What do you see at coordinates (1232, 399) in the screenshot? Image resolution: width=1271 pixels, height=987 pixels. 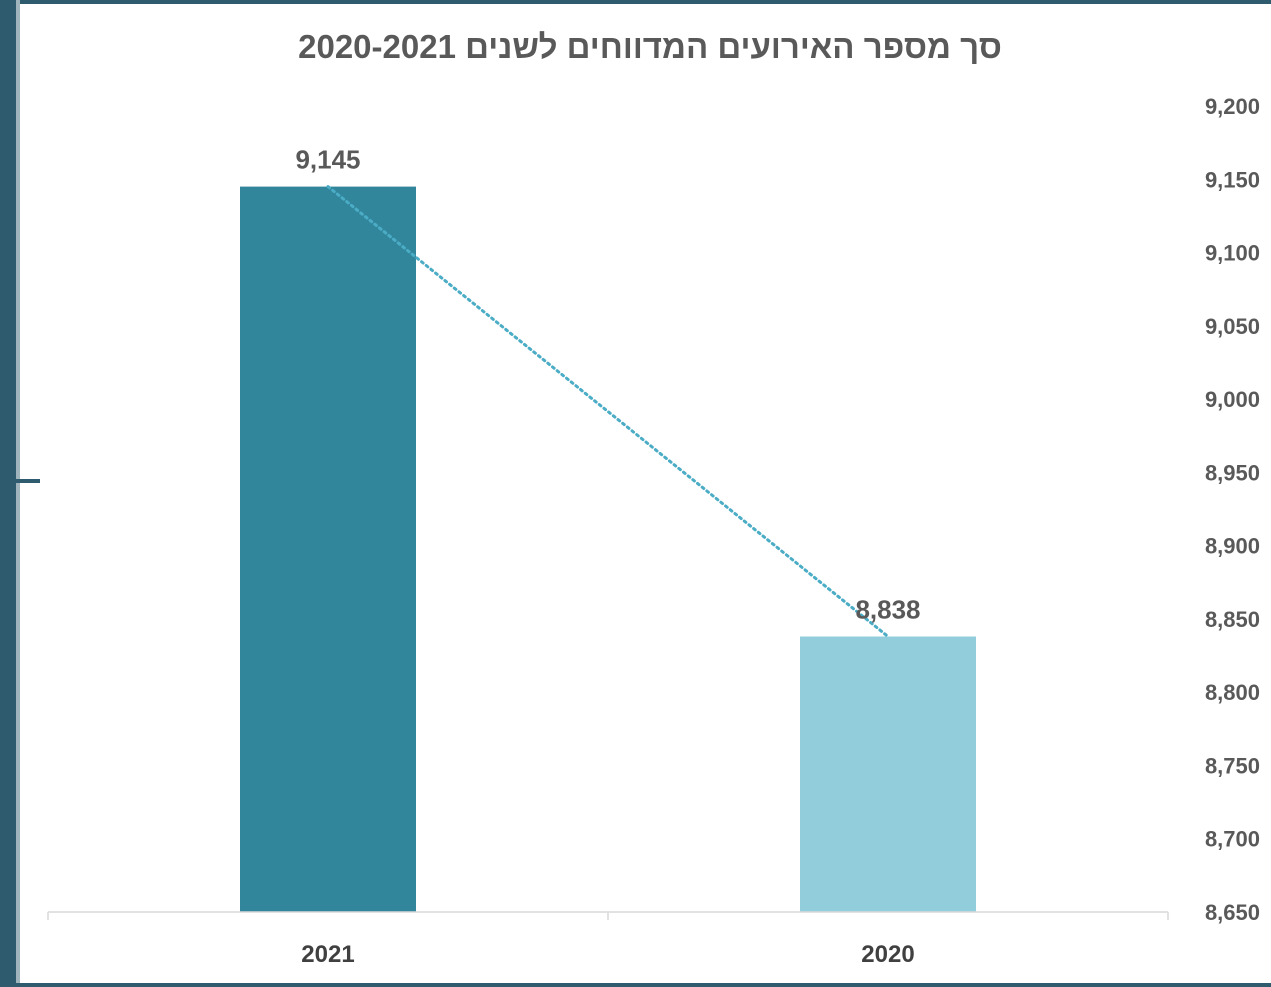 I see `y-tick-label: 9,000` at bounding box center [1232, 399].